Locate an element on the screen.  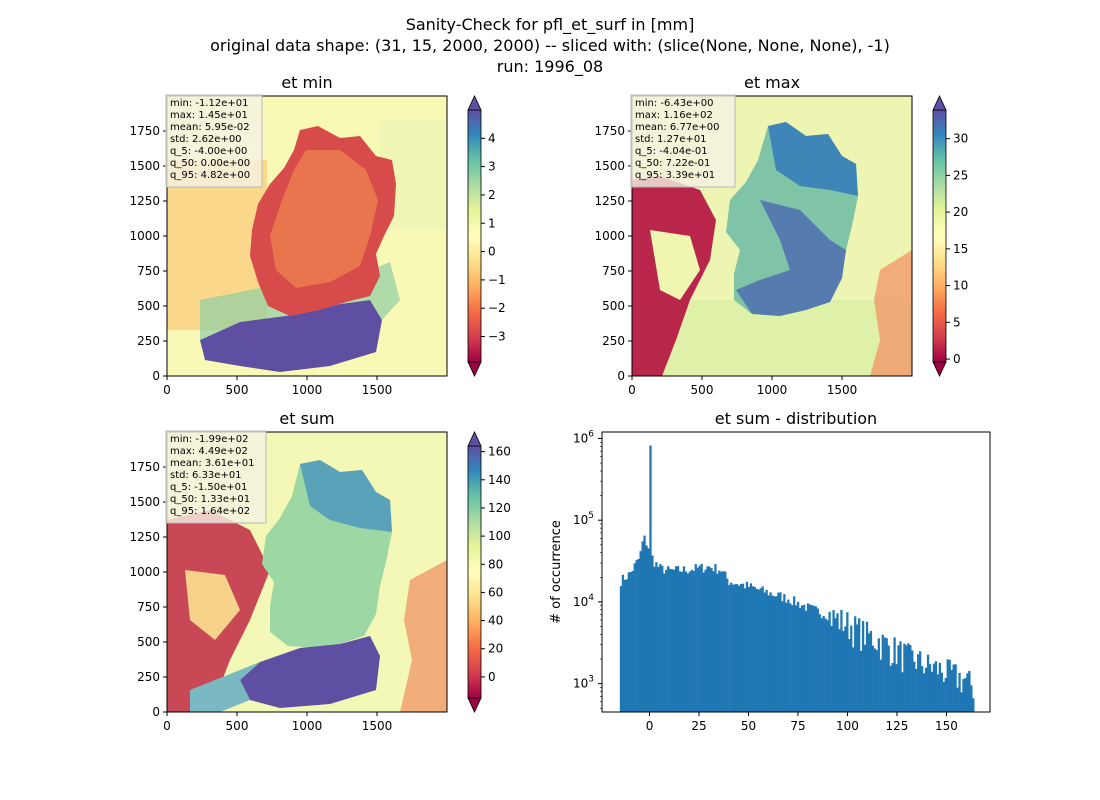
colorbar-tick-label: 4 is located at coordinates (492, 138).